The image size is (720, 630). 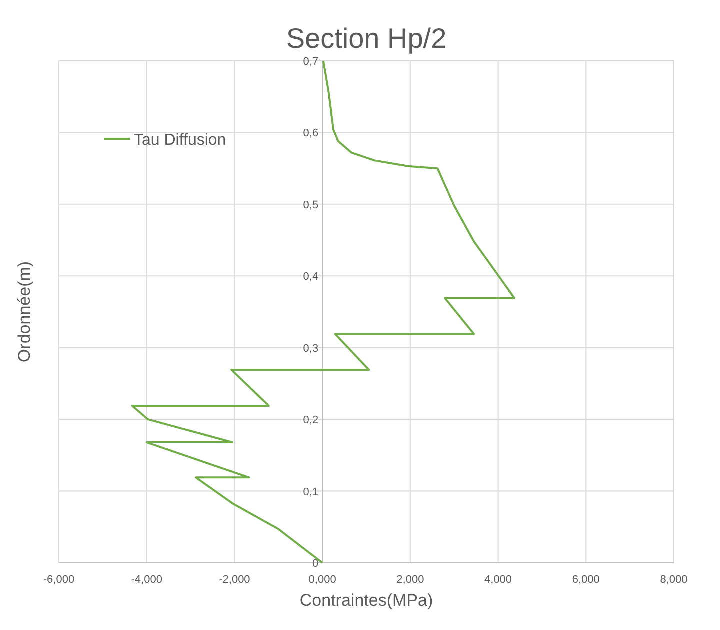 What do you see at coordinates (322, 580) in the screenshot?
I see `x-tick-label: 0,000` at bounding box center [322, 580].